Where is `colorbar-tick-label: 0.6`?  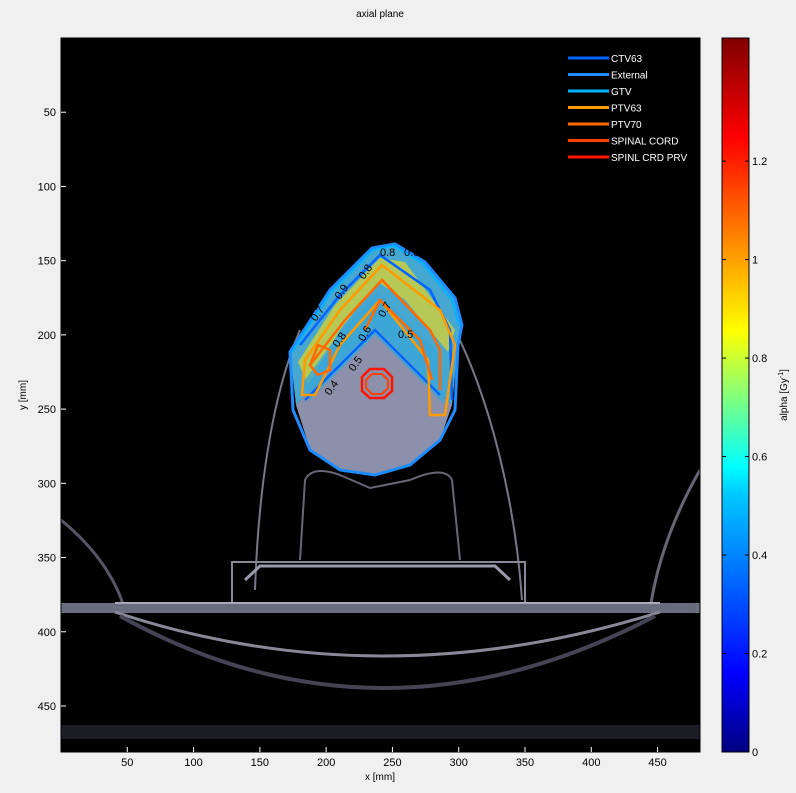
colorbar-tick-label: 0.6 is located at coordinates (759, 458).